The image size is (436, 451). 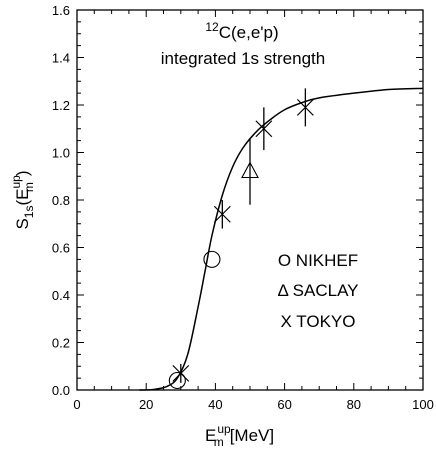 I want to click on y-axis-label: S1s(Eupm), so click(x=22, y=199).